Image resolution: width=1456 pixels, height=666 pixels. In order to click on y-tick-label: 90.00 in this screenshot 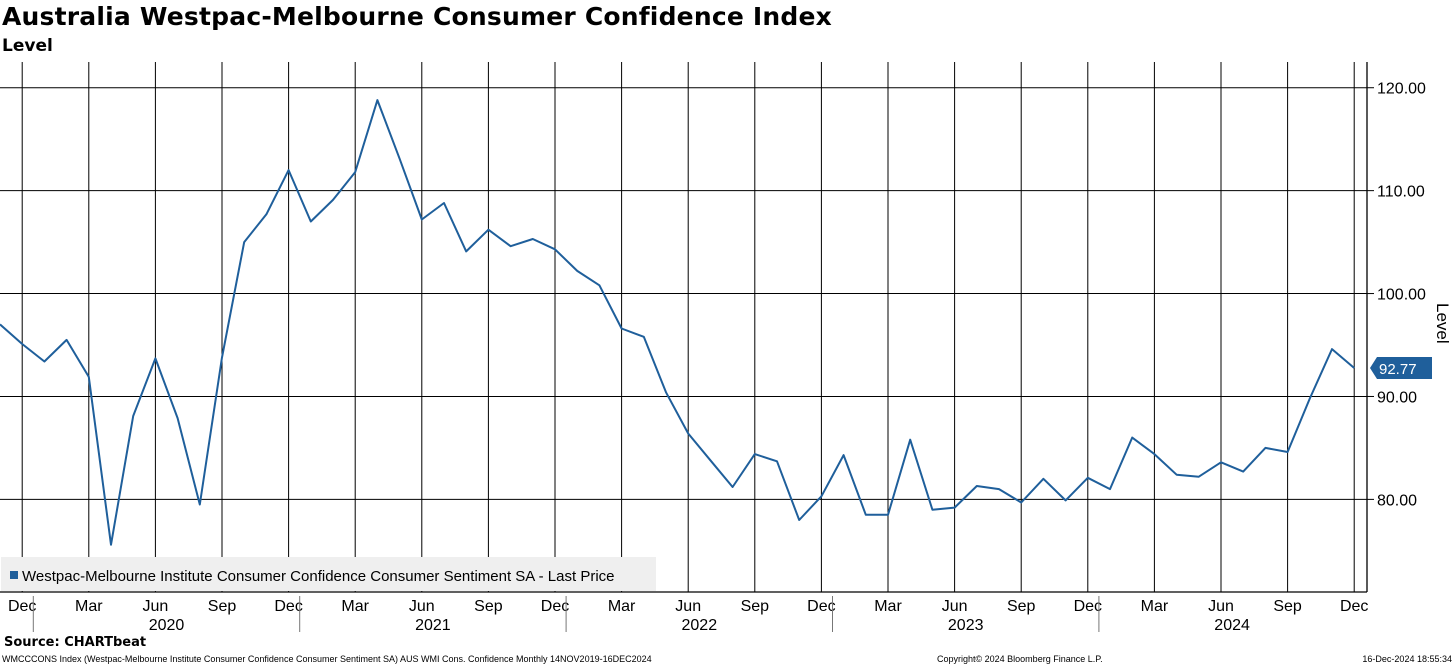, I will do `click(1397, 397)`.